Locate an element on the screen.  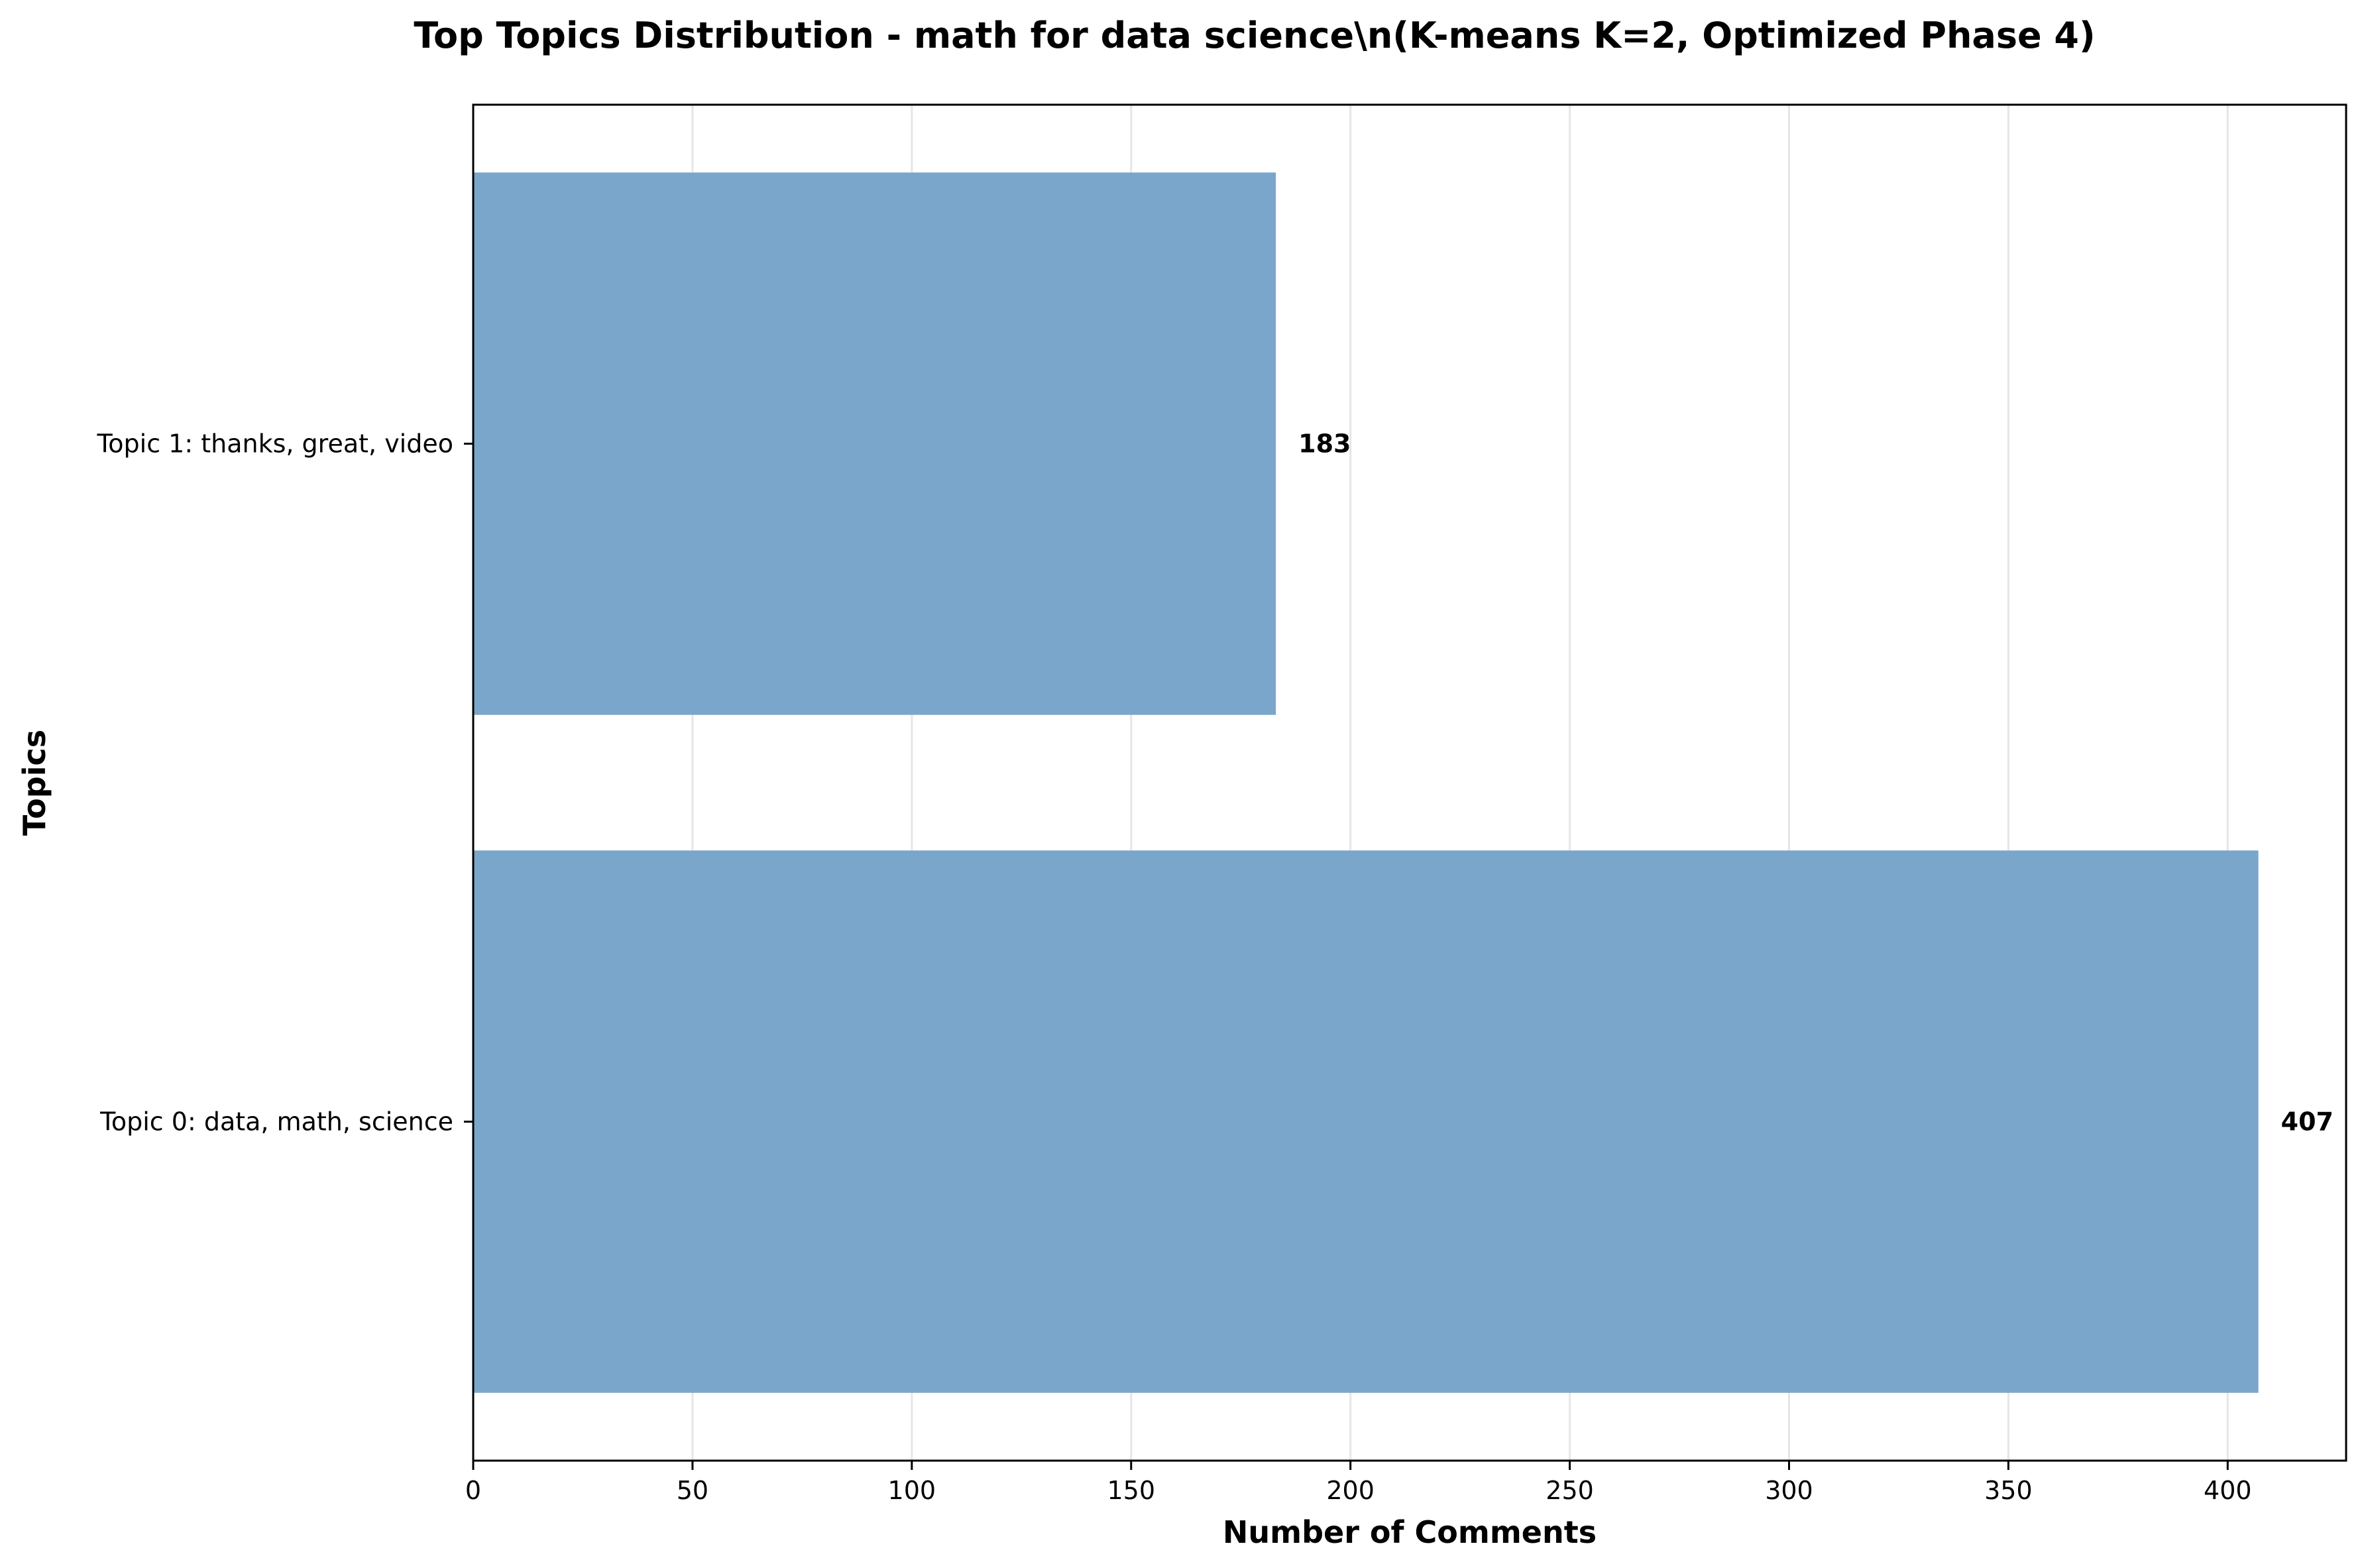
y-axis-label: Topics is located at coordinates (34, 783).